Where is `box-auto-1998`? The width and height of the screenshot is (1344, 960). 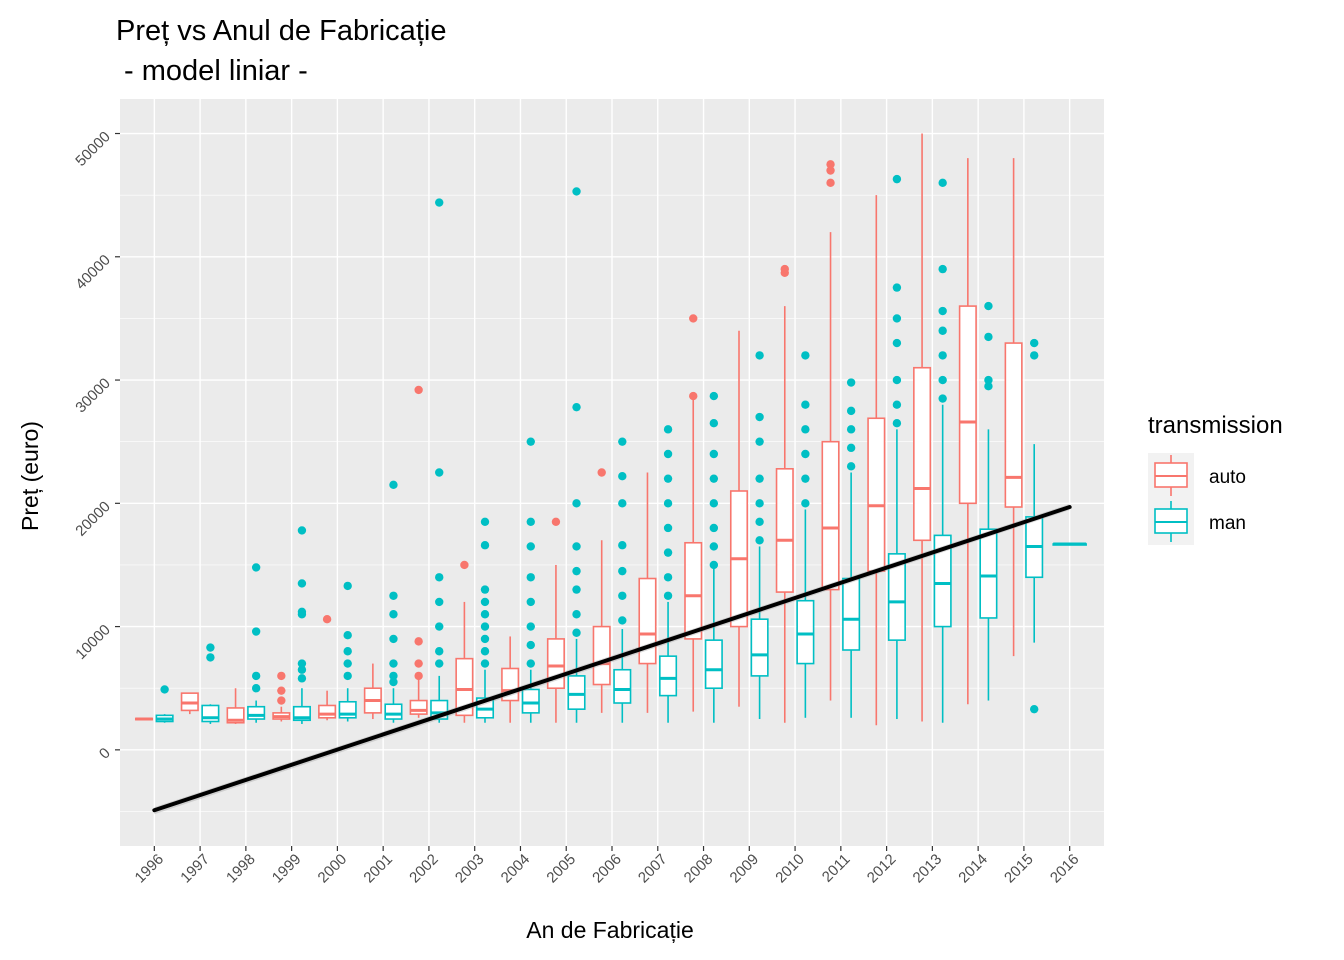
box-auto-1998 is located at coordinates (235, 706).